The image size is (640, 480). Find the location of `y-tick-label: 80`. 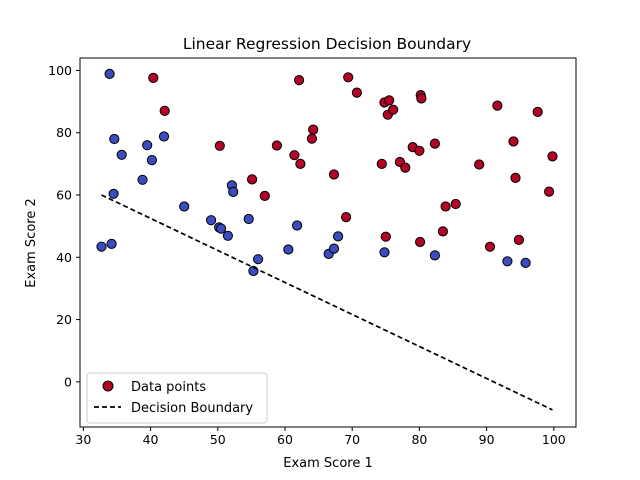

y-tick-label: 80 is located at coordinates (64, 132).